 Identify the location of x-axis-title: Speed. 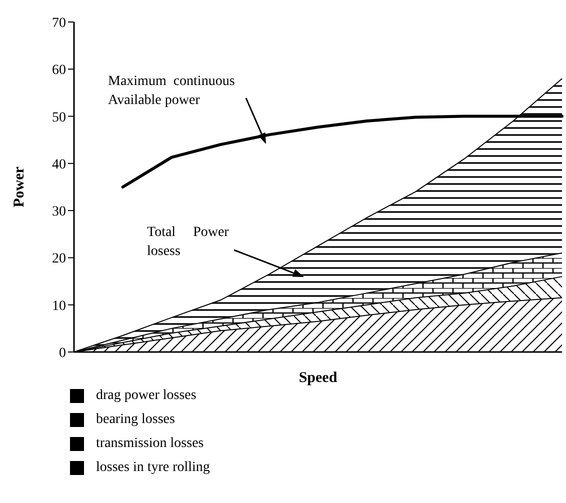
(318, 378).